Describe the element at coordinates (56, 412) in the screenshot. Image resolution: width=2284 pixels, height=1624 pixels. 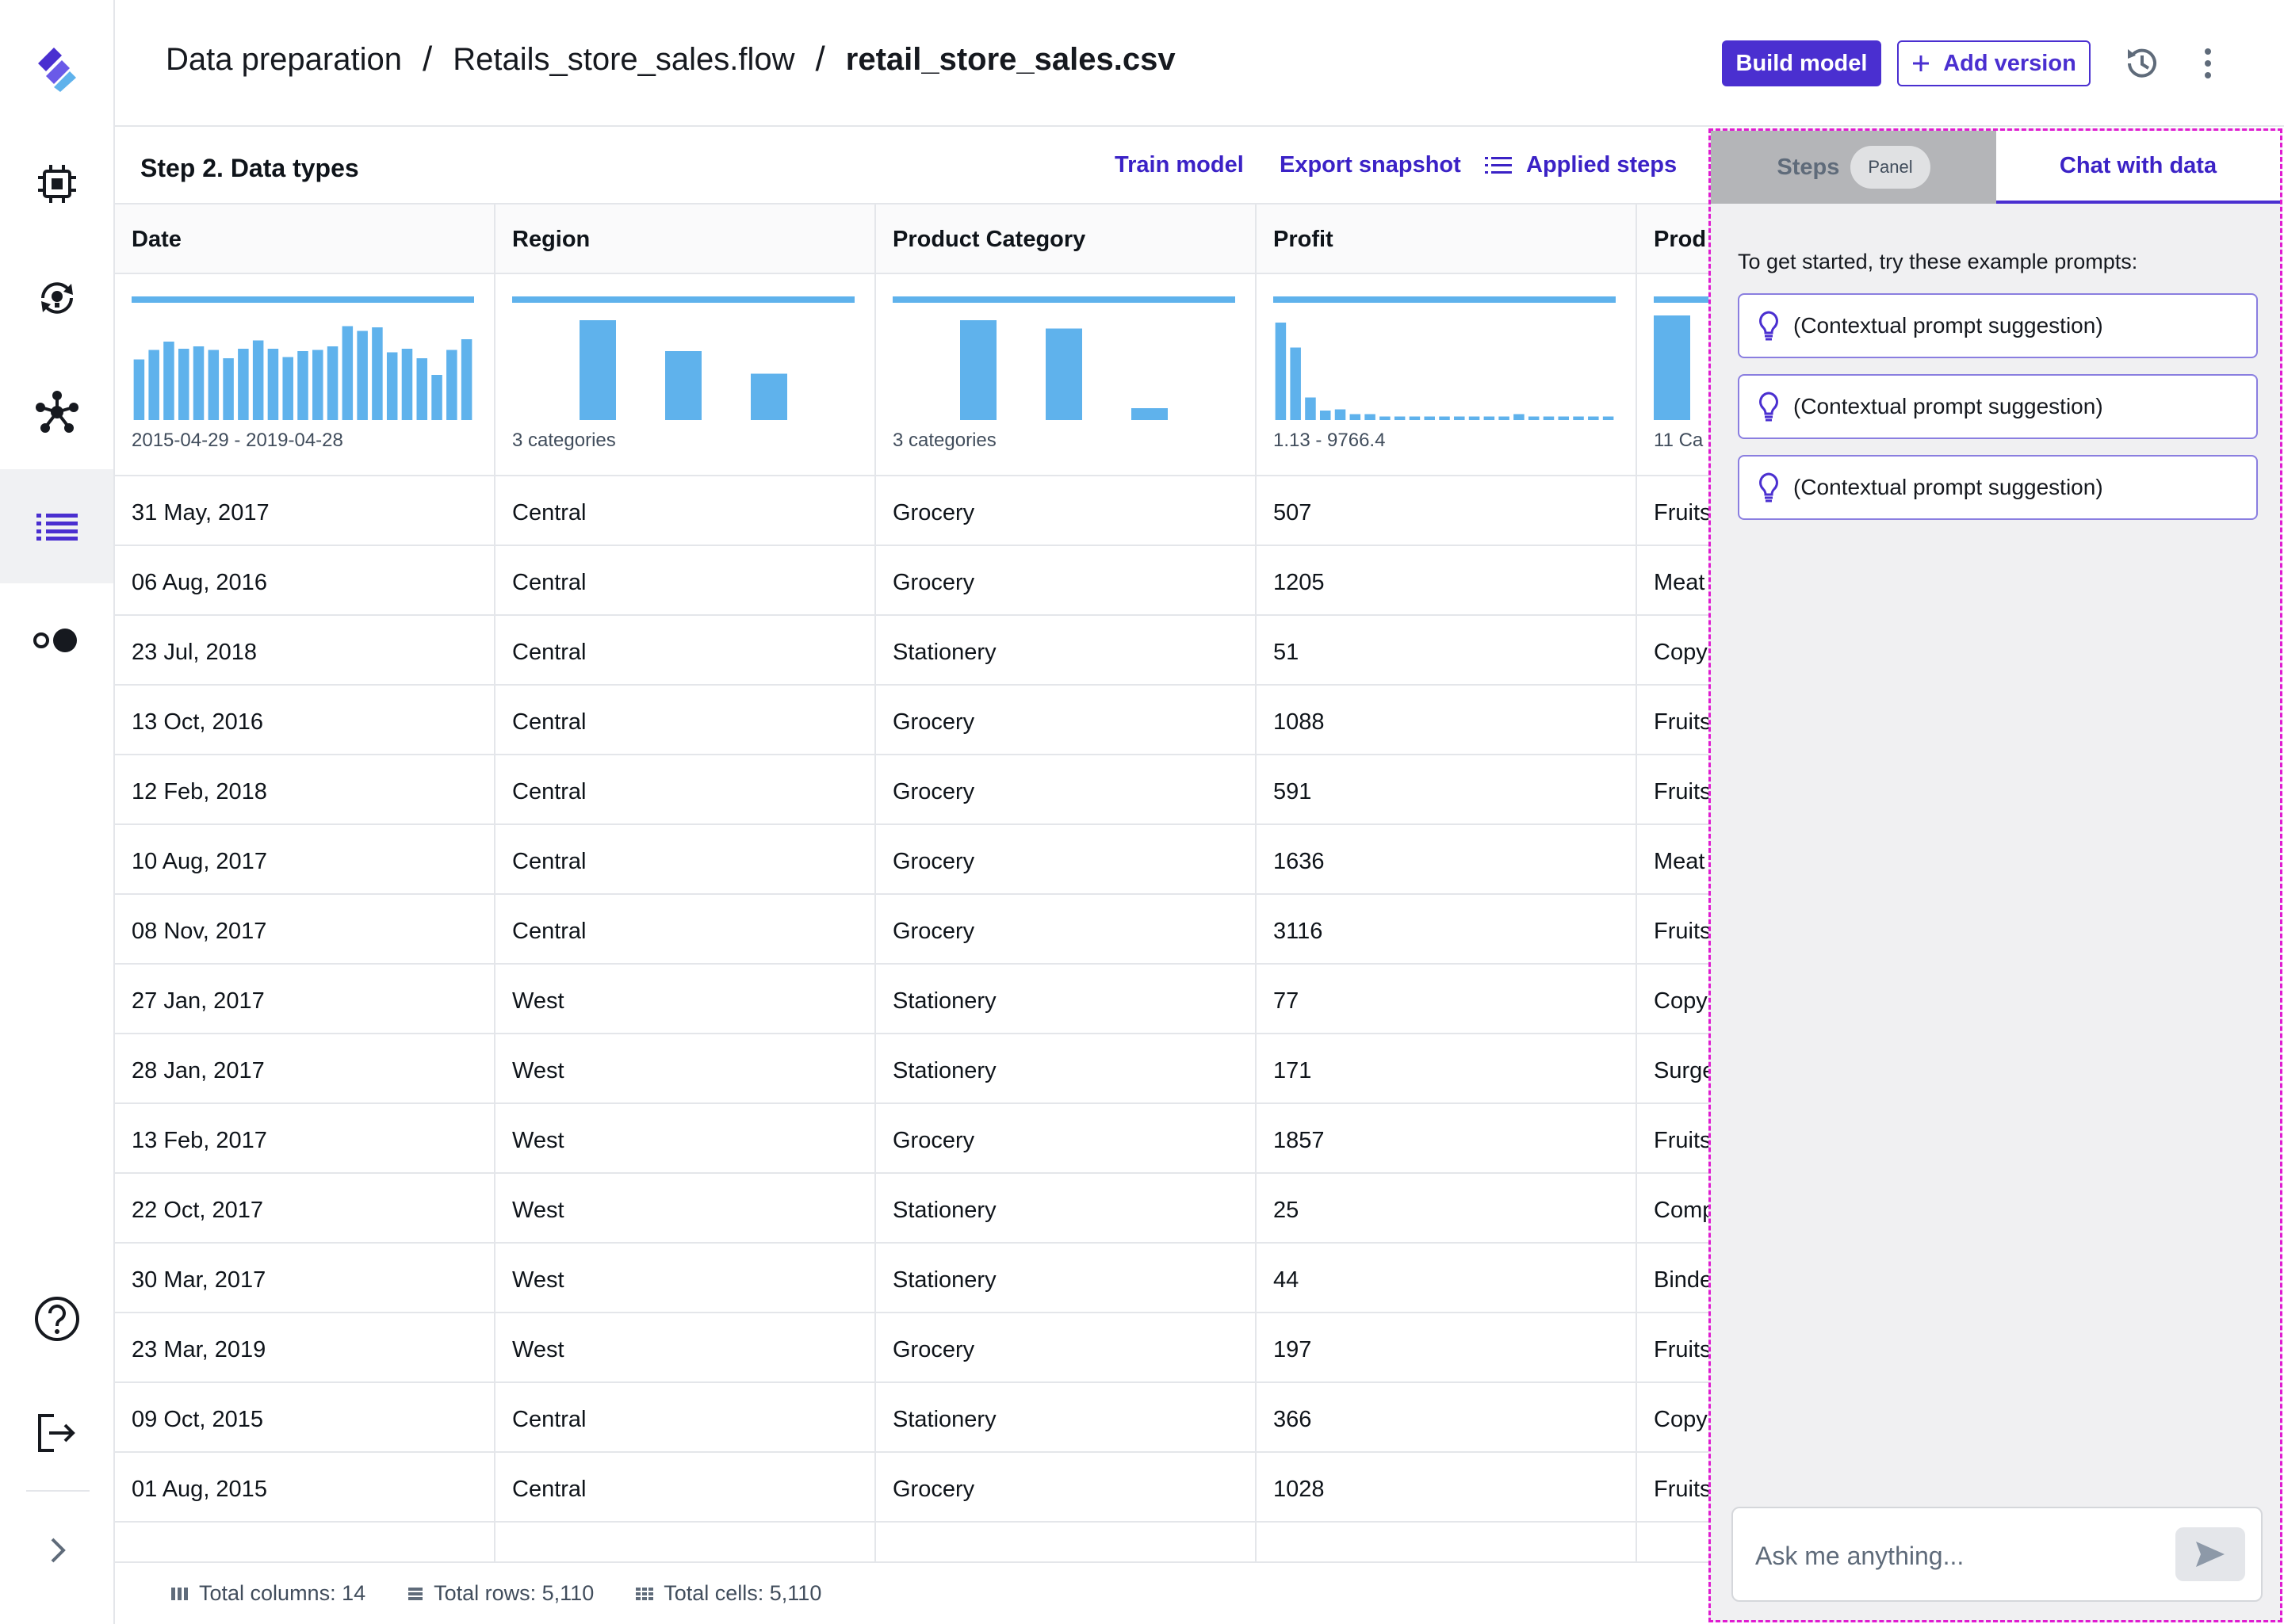
I see `nav-network` at that location.